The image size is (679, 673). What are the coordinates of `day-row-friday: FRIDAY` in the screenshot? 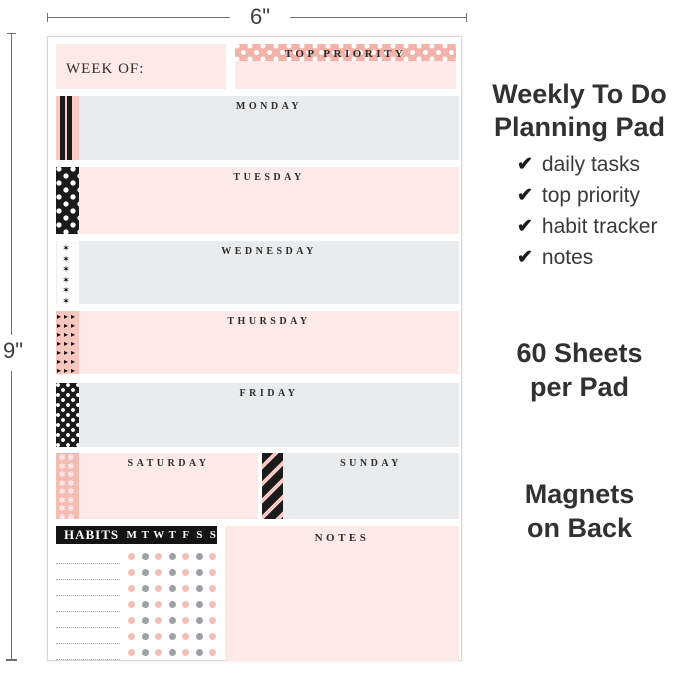 It's located at (257, 415).